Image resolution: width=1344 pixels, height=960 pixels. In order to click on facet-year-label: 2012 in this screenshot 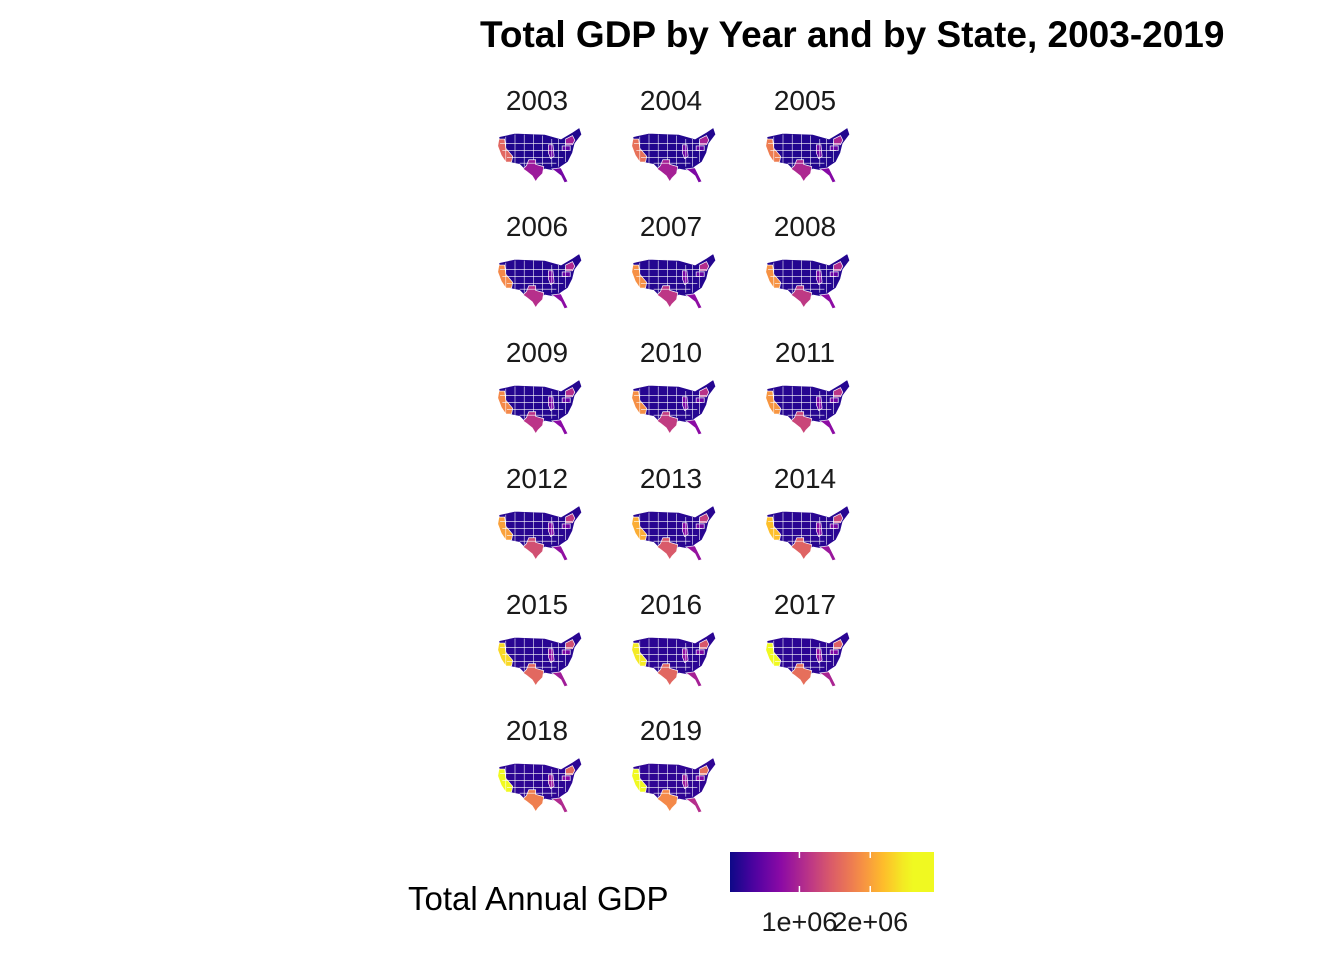, I will do `click(537, 478)`.